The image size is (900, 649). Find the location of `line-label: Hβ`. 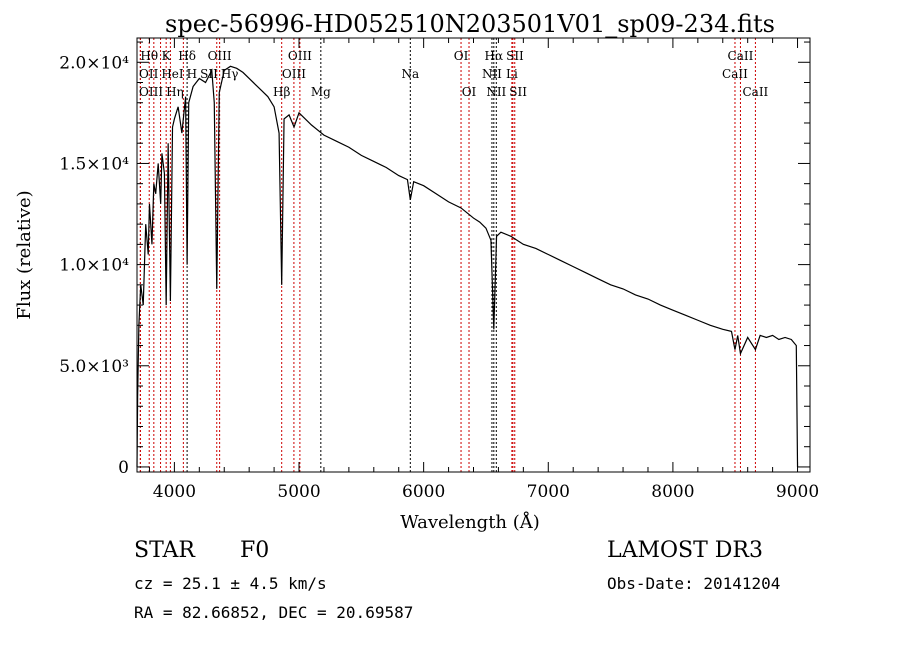

line-label: Hβ is located at coordinates (281, 92).